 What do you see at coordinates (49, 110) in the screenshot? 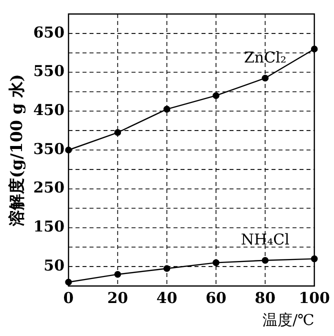
I see `y-tick-label: 450` at bounding box center [49, 110].